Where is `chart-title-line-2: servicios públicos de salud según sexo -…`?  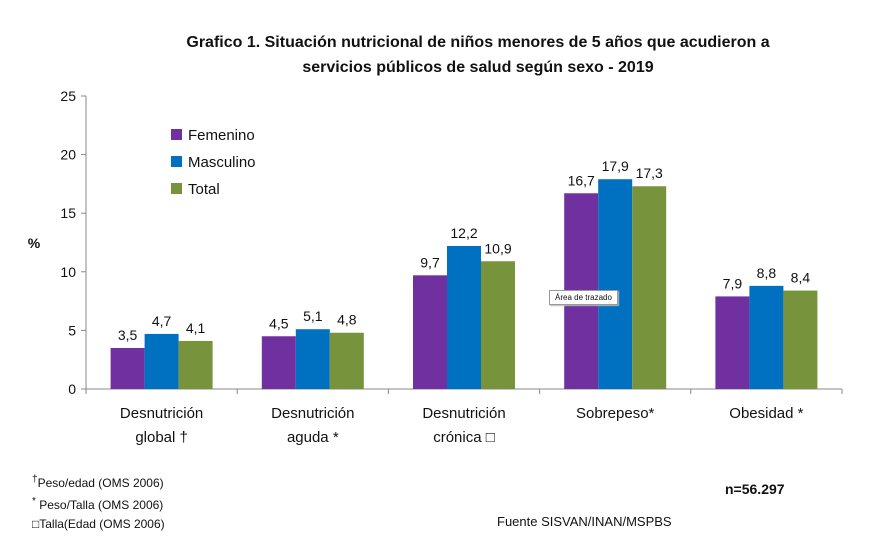
chart-title-line-2: servicios públicos de salud según sexo -… is located at coordinates (477, 67).